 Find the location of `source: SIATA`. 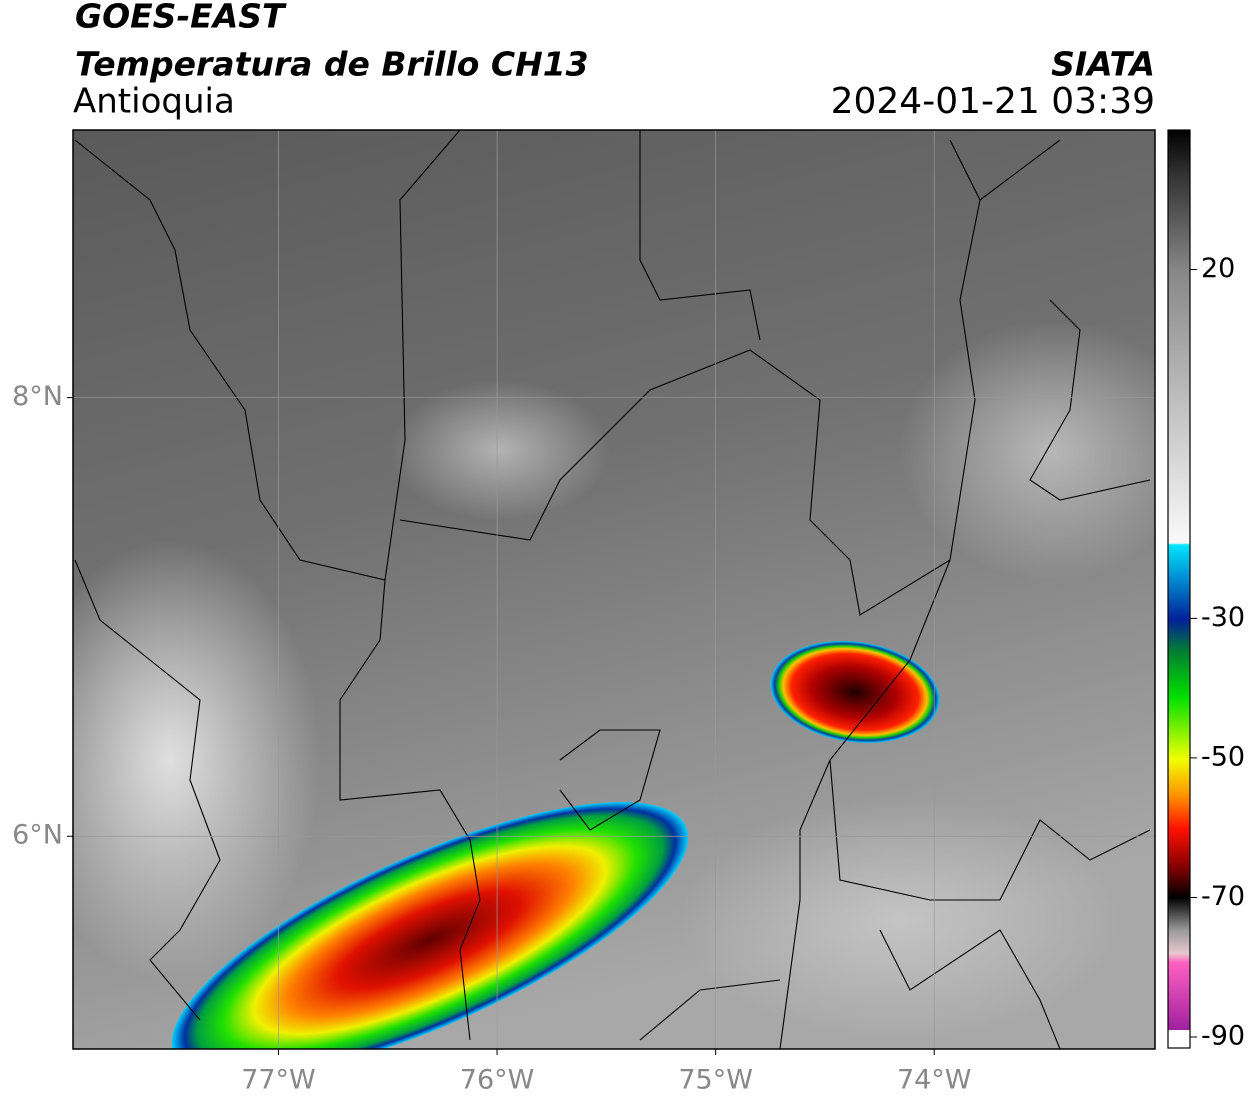

source: SIATA is located at coordinates (1103, 64).